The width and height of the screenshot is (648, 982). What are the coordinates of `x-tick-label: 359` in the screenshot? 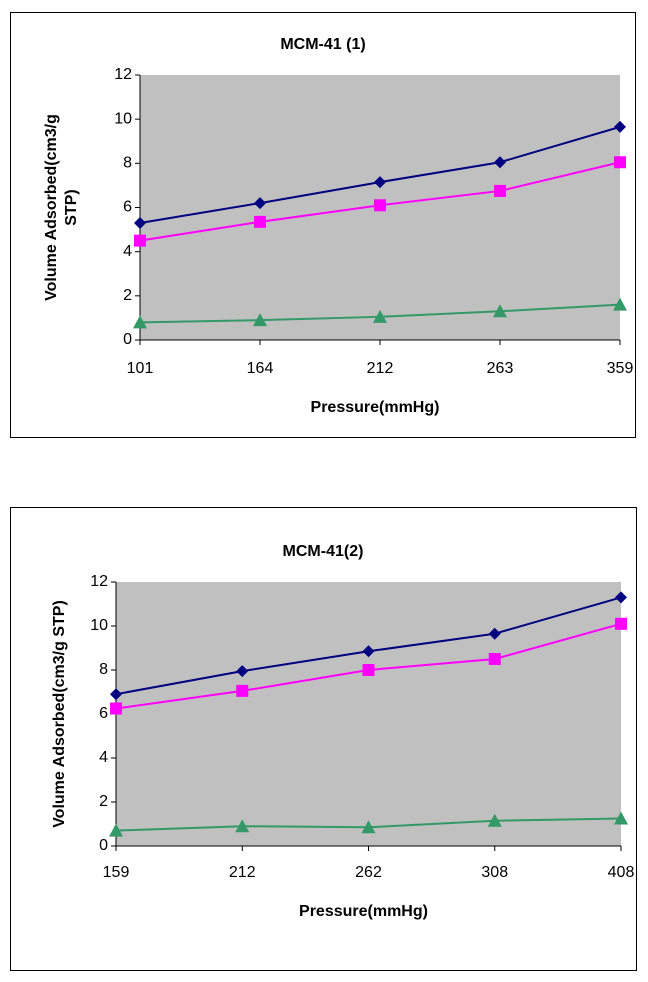 It's located at (620, 368).